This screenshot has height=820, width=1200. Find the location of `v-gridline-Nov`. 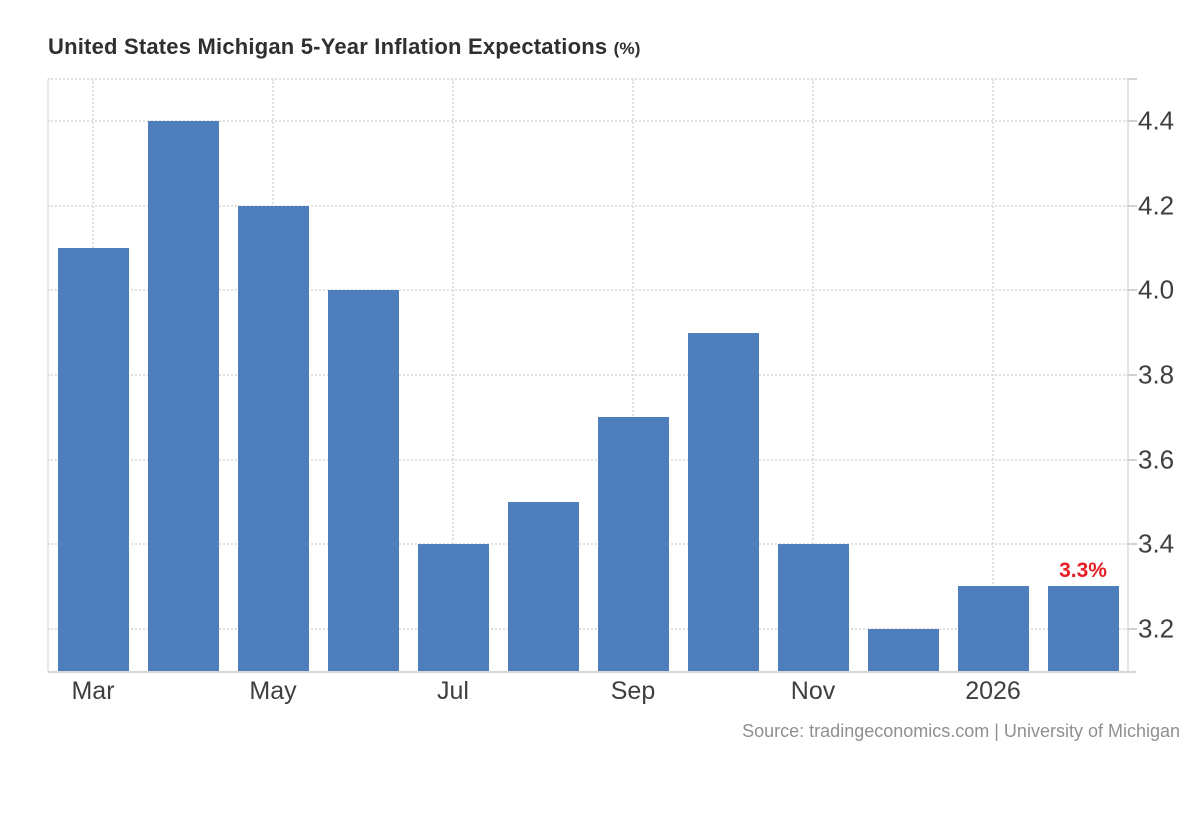

v-gridline-Nov is located at coordinates (813, 375).